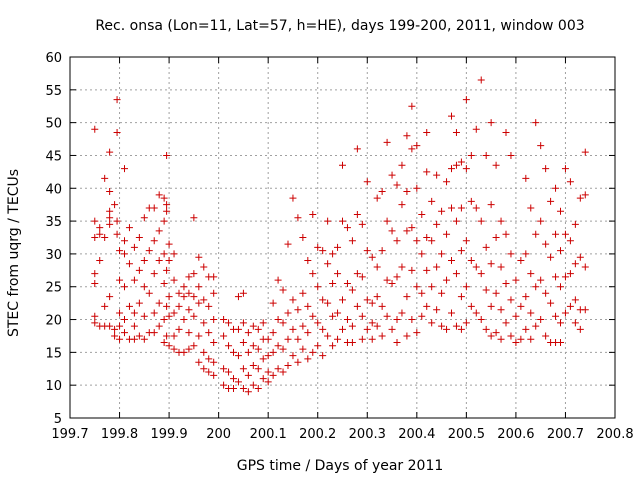 Image resolution: width=640 pixels, height=480 pixels. What do you see at coordinates (119, 434) in the screenshot?
I see `x-tick-label: 199.8` at bounding box center [119, 434].